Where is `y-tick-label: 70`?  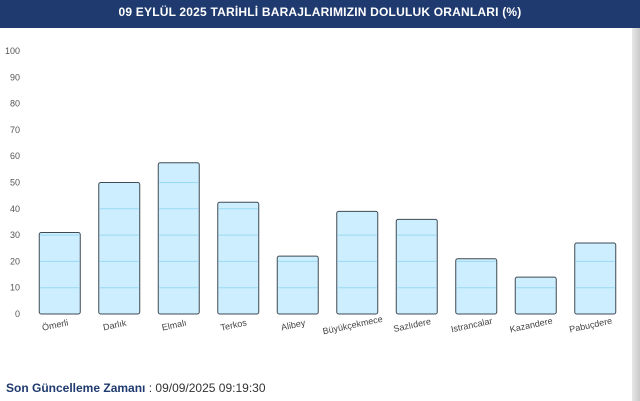 y-tick-label: 70 is located at coordinates (15, 130).